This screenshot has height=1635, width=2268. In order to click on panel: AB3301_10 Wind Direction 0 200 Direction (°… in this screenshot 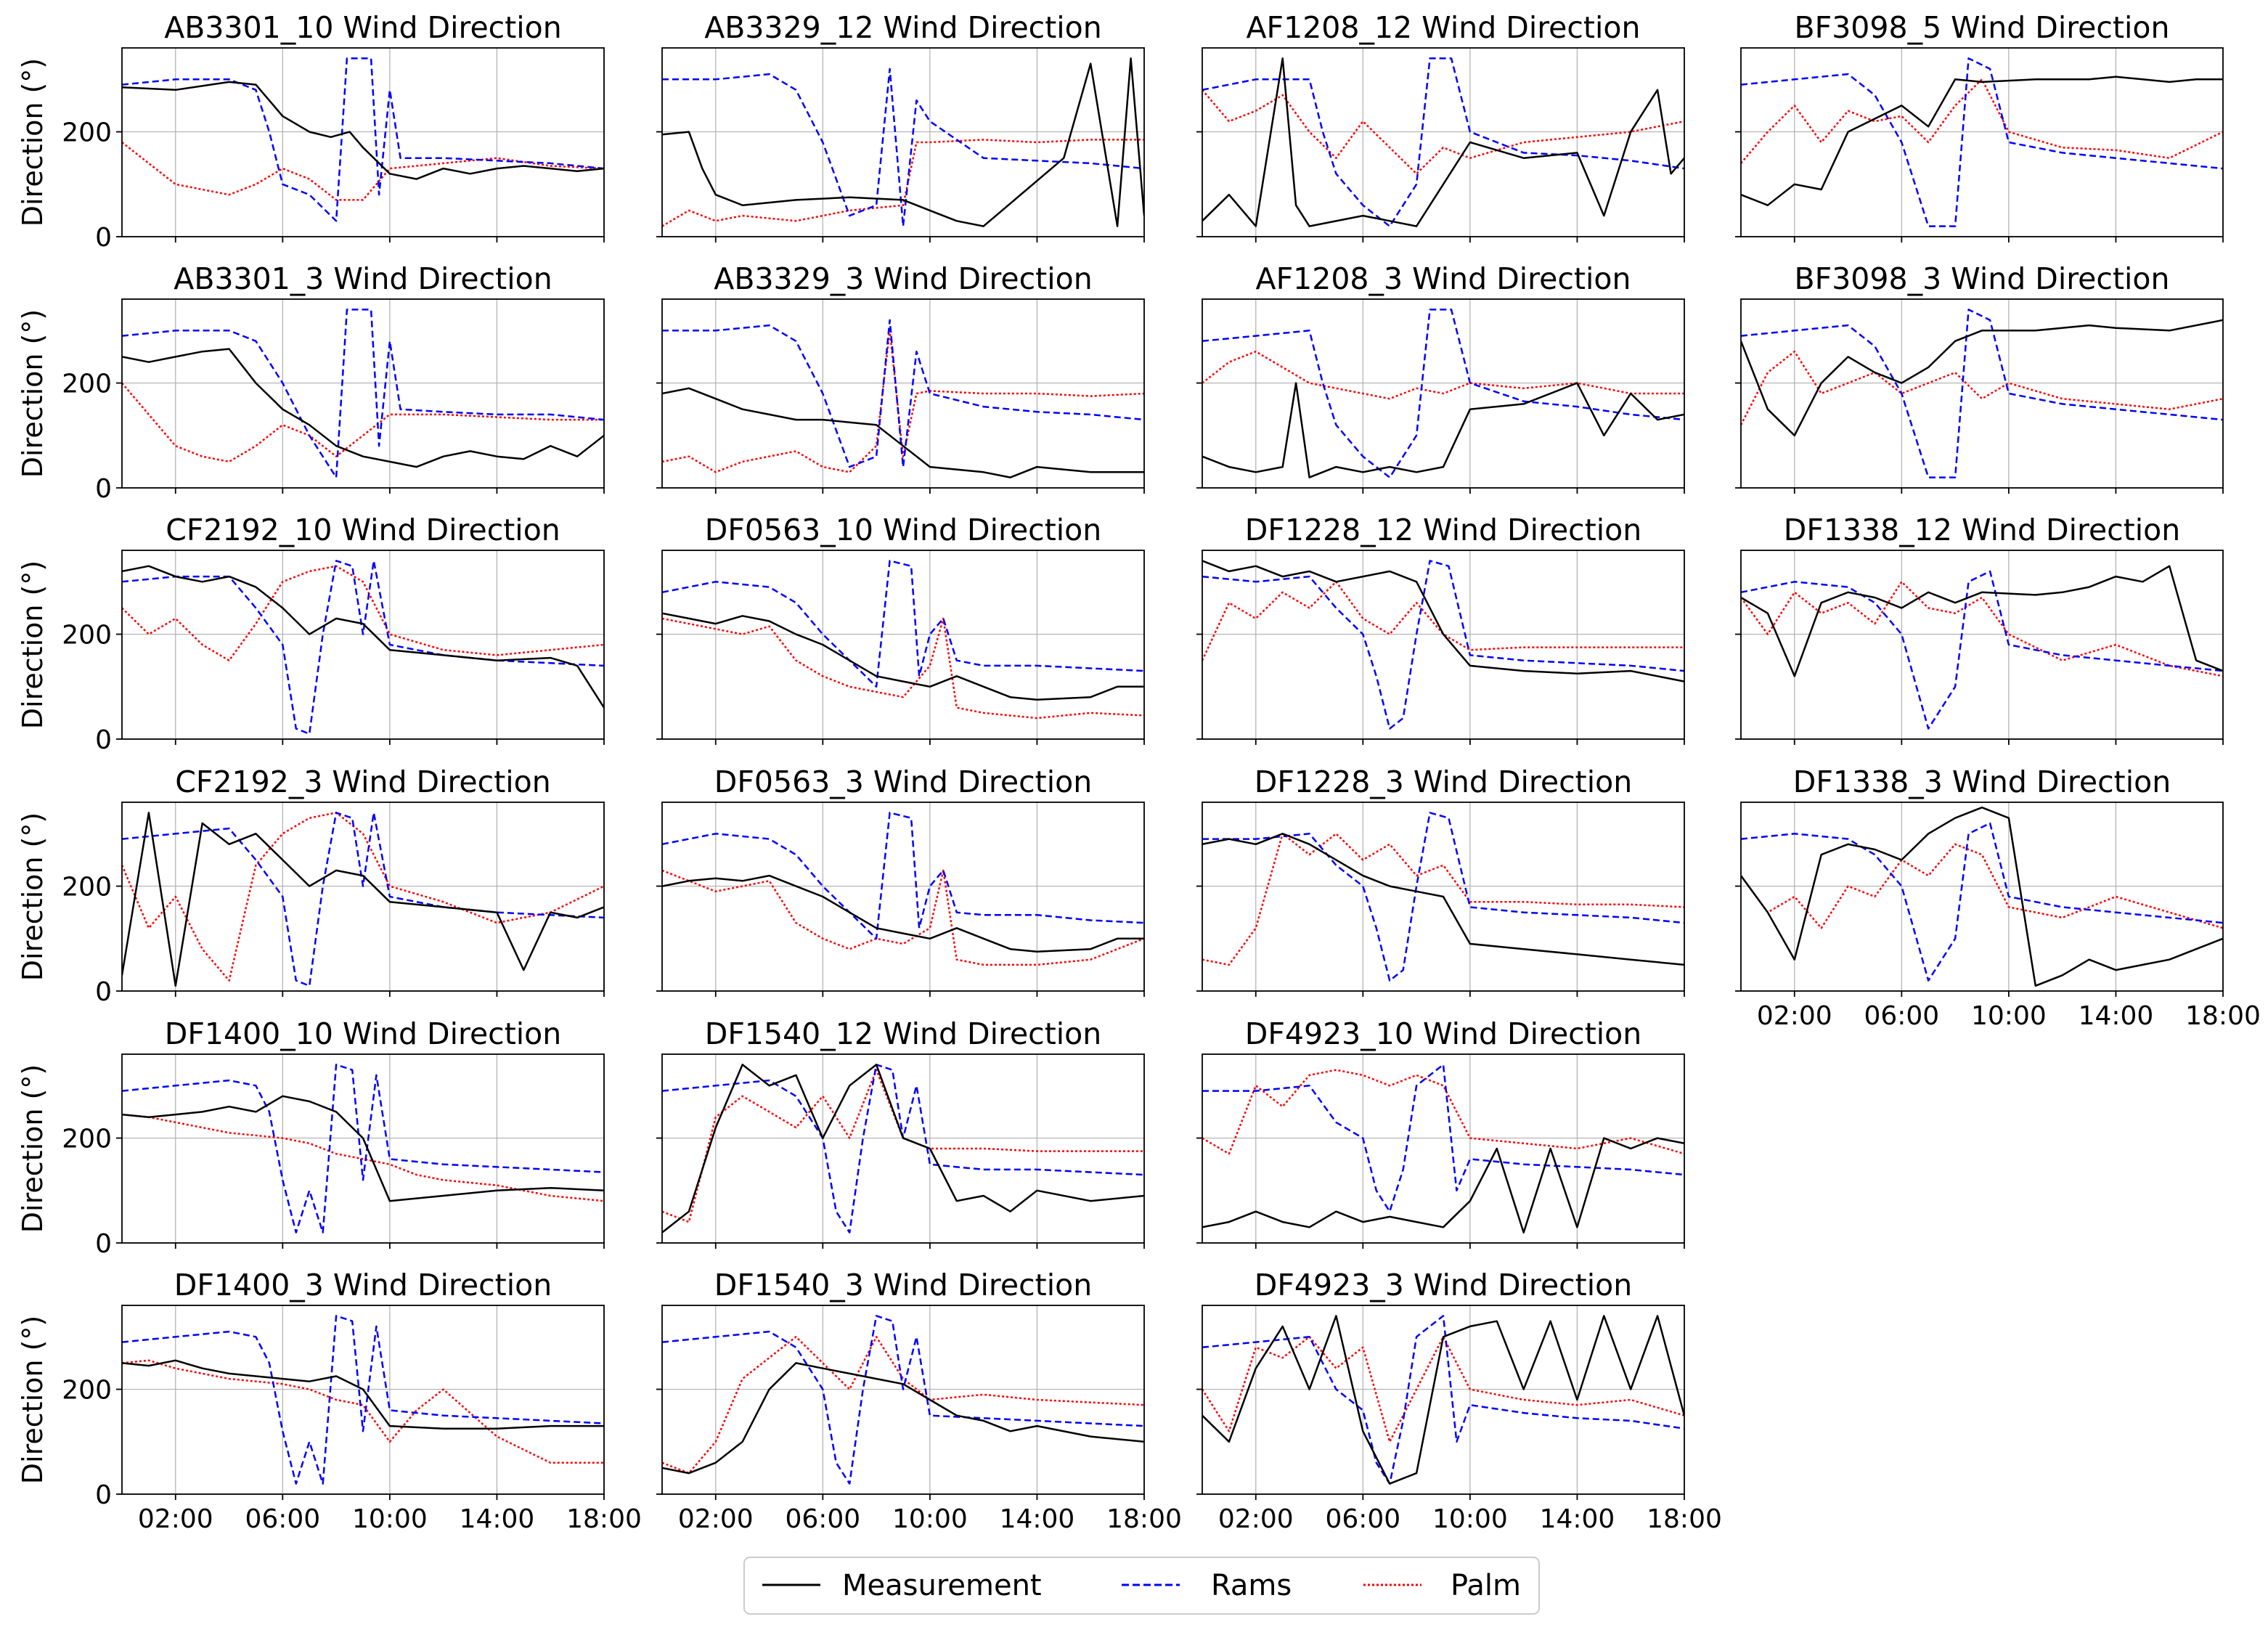, I will do `click(311, 131)`.